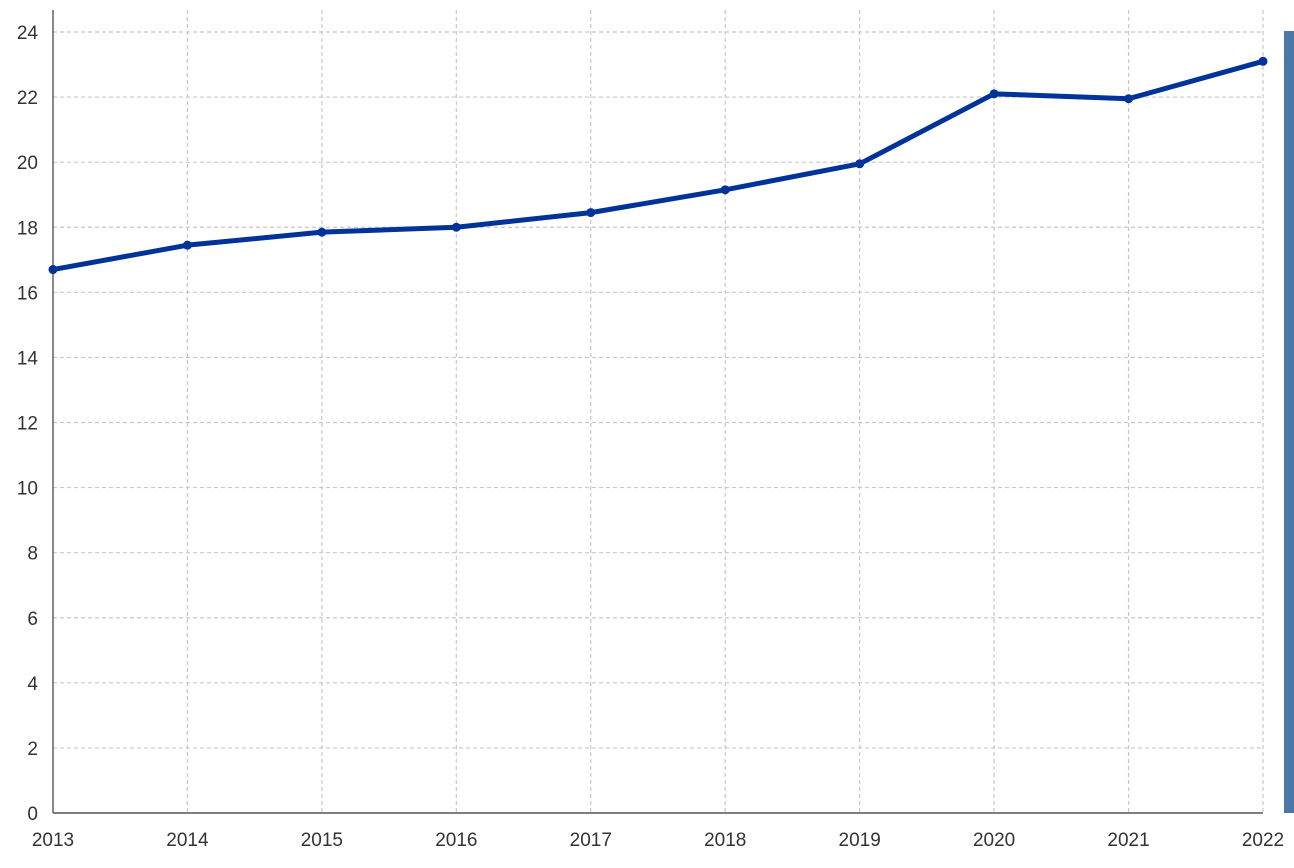 The width and height of the screenshot is (1294, 868). What do you see at coordinates (27, 293) in the screenshot?
I see `y-tick-label: 16` at bounding box center [27, 293].